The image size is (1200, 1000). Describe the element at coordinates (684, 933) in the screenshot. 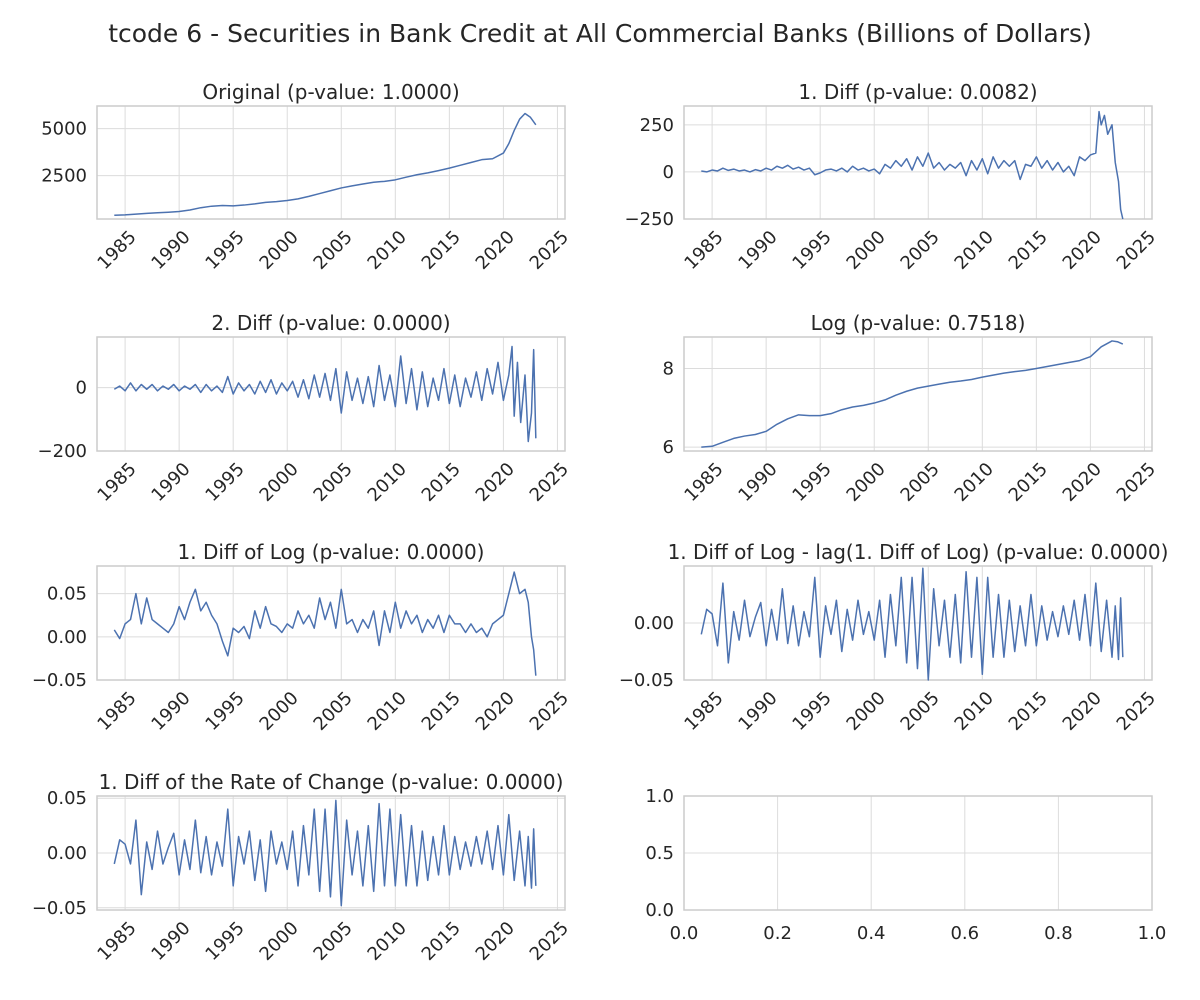

I see `x-tick-label: 0.0` at that location.